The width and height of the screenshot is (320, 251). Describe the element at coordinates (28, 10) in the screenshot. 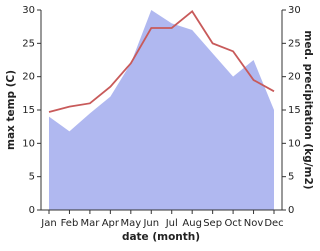

I see `y-tick-label: 30` at that location.